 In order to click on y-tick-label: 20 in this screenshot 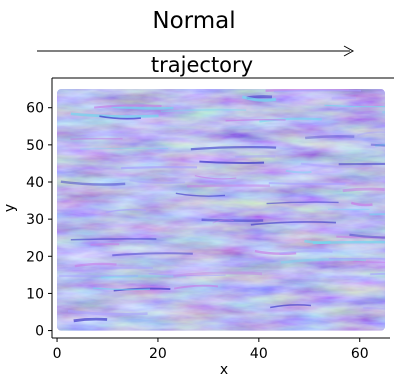, I will do `click(35, 257)`.